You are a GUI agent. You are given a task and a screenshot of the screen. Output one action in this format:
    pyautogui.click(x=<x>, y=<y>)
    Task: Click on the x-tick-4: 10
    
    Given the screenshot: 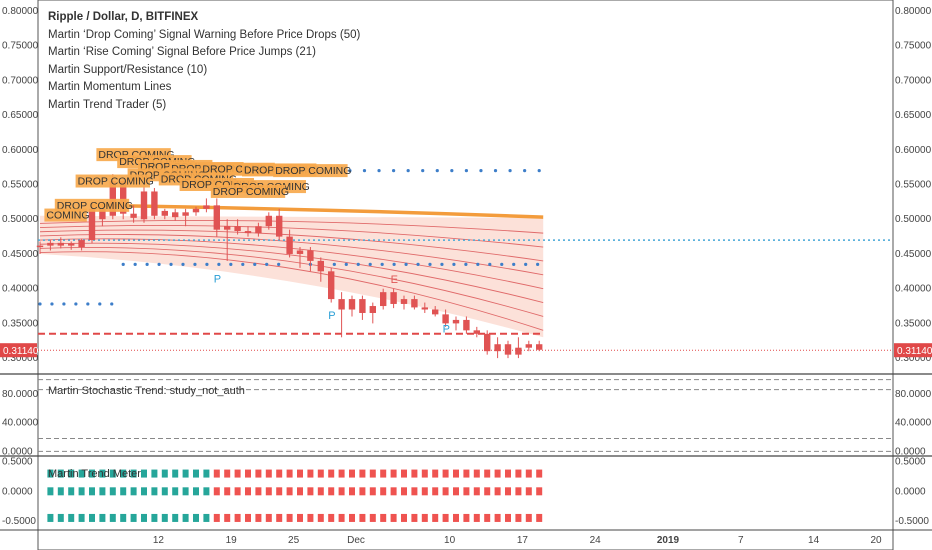 What is the action you would take?
    pyautogui.click(x=450, y=540)
    